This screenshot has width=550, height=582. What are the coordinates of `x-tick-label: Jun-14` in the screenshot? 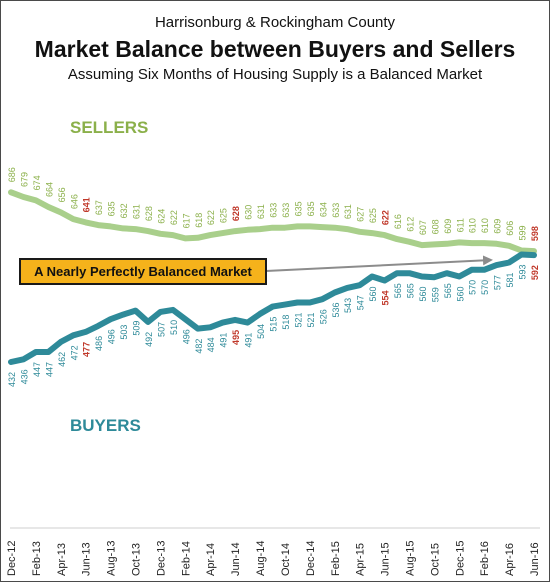 It's located at (236, 559).